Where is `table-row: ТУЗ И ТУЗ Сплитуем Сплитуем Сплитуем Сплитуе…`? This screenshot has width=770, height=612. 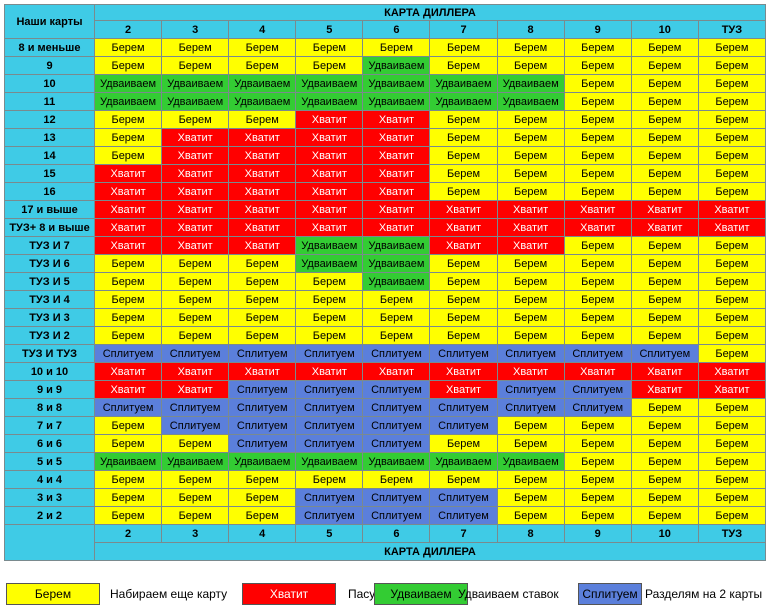
table-row: ТУЗ И ТУЗ Сплитуем Сплитуем Сплитуем Сплитуе… is located at coordinates (385, 353).